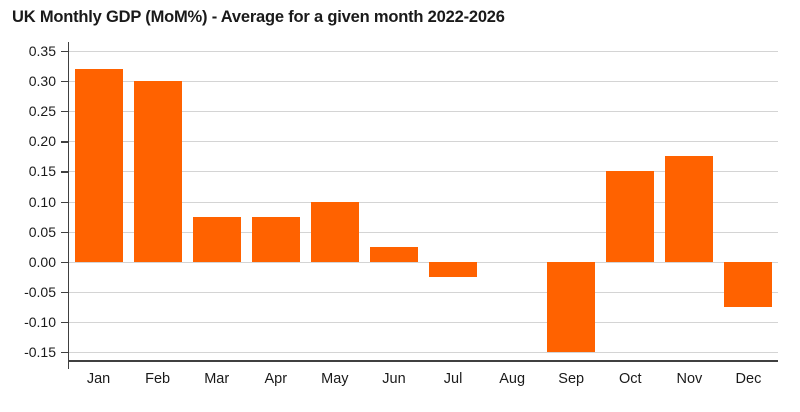 The image size is (800, 412). Describe the element at coordinates (98, 165) in the screenshot. I see `bar-jan` at that location.